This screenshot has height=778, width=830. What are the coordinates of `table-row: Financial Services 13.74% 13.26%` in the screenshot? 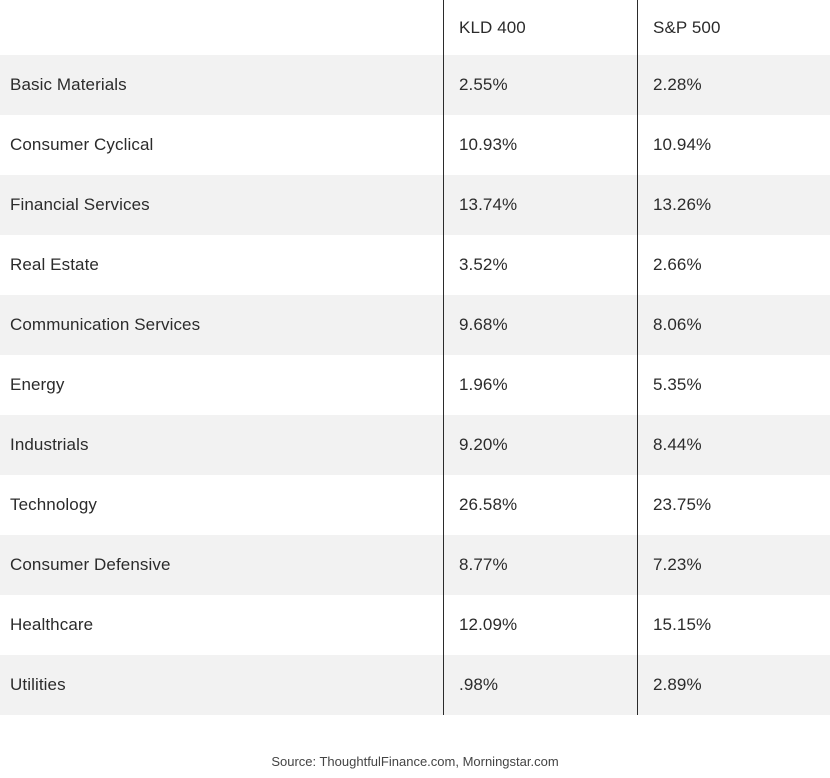 It's located at (415, 205).